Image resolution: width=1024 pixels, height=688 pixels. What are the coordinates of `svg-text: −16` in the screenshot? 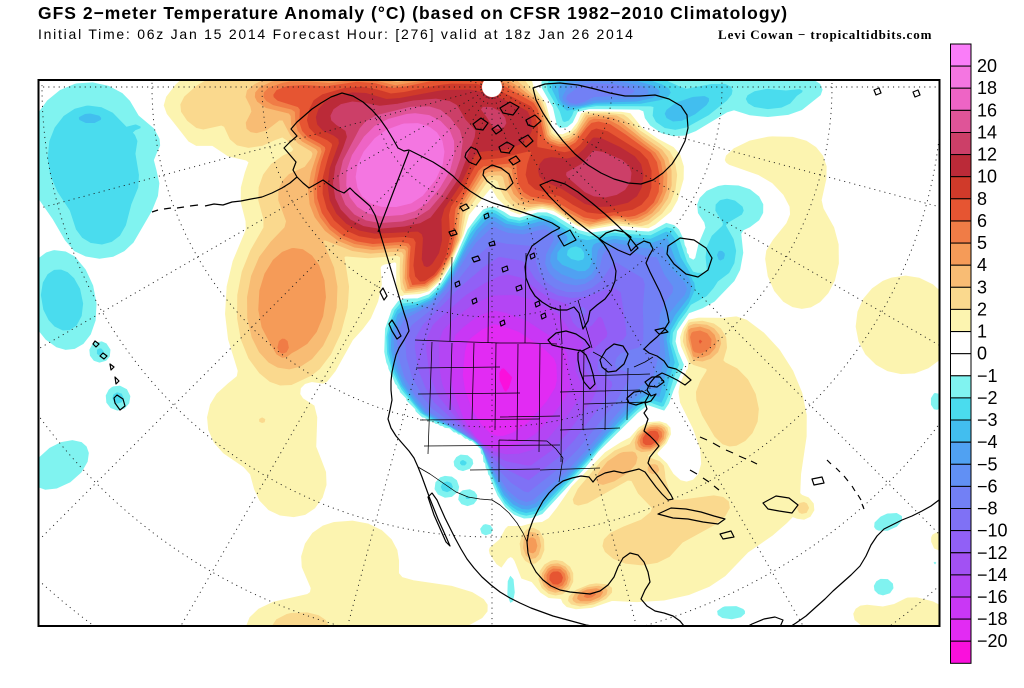 It's located at (992, 597).